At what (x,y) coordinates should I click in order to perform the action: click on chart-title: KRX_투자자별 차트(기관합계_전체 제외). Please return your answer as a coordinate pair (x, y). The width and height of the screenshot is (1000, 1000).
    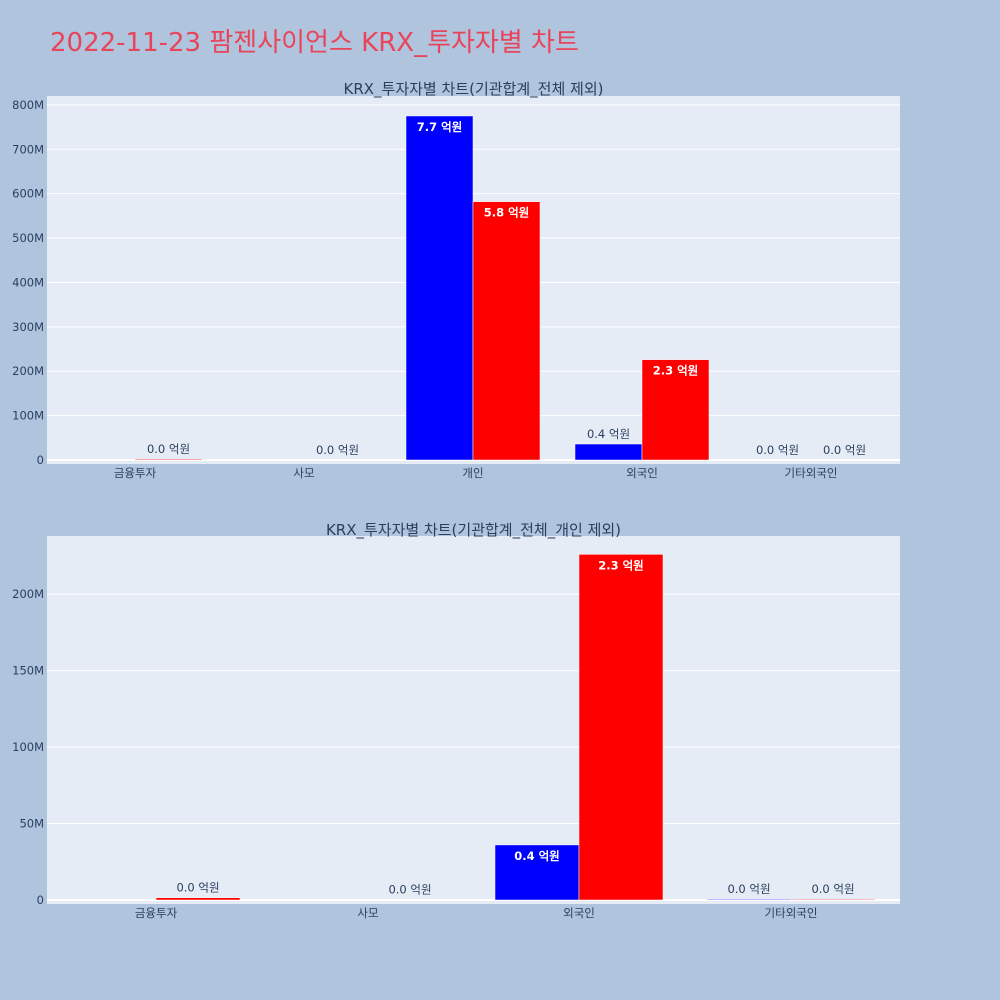
    Looking at the image, I should click on (474, 89).